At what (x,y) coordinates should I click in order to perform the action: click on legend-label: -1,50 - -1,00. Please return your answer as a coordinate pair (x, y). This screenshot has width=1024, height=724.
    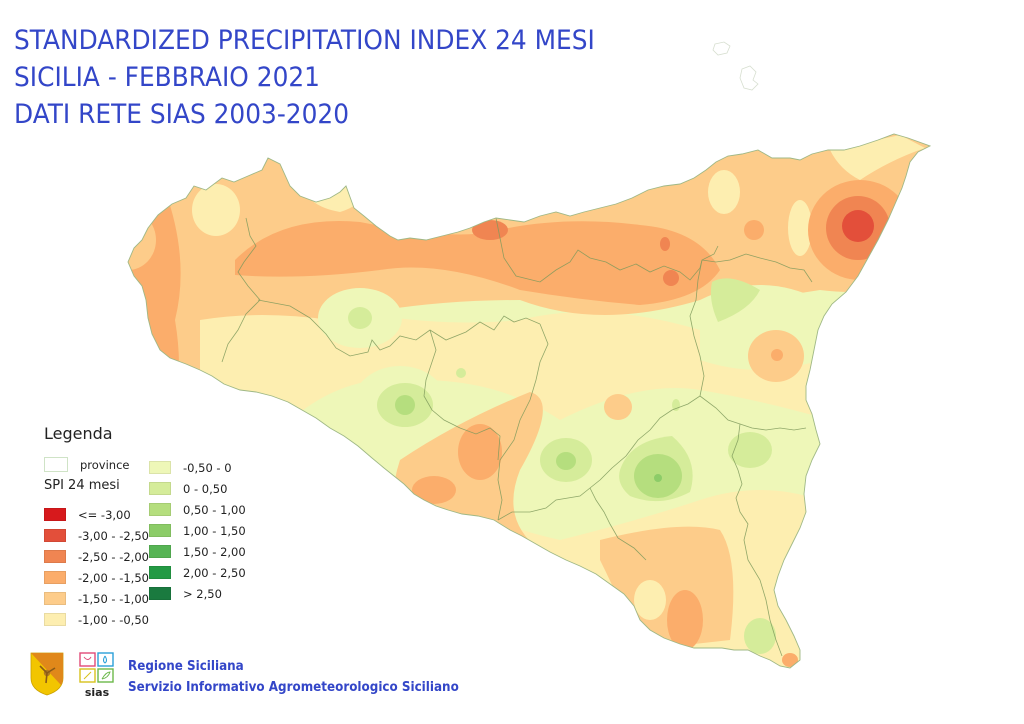
    Looking at the image, I should click on (113, 598).